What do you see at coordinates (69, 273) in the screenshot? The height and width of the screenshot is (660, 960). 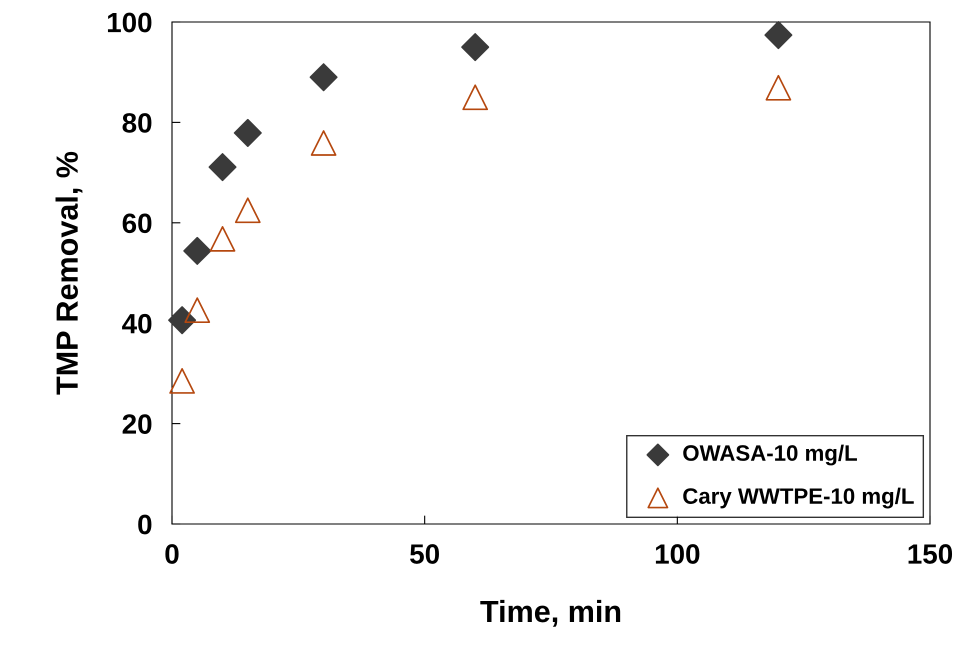 I see `y-axis-title: TMP Removal, %` at bounding box center [69, 273].